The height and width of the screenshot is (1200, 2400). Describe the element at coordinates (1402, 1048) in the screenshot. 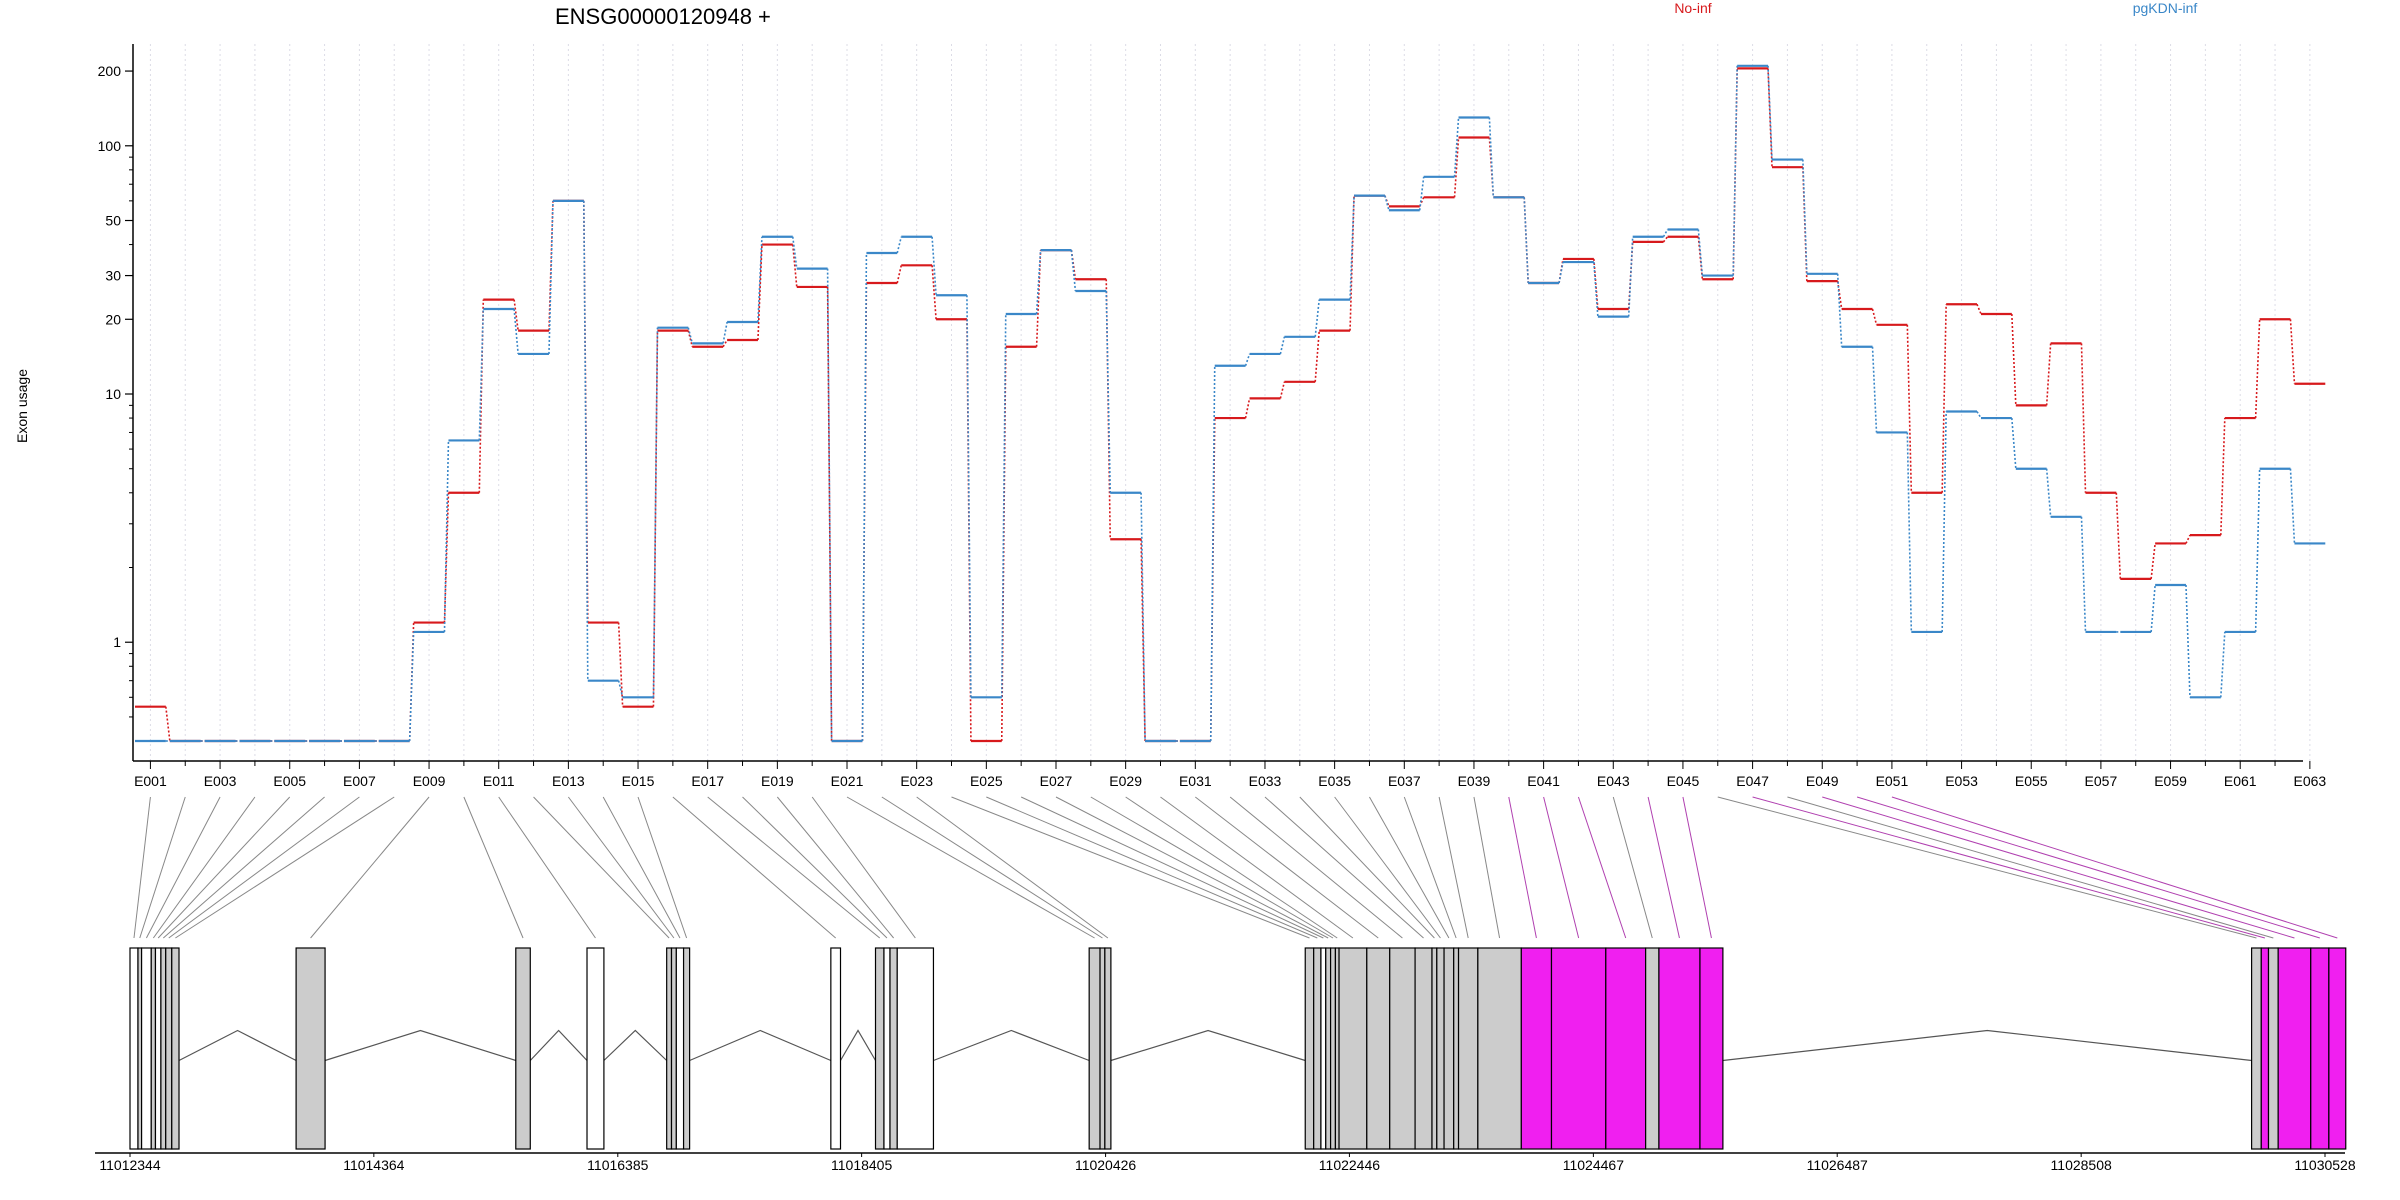

I see `exon-bin-E032` at that location.